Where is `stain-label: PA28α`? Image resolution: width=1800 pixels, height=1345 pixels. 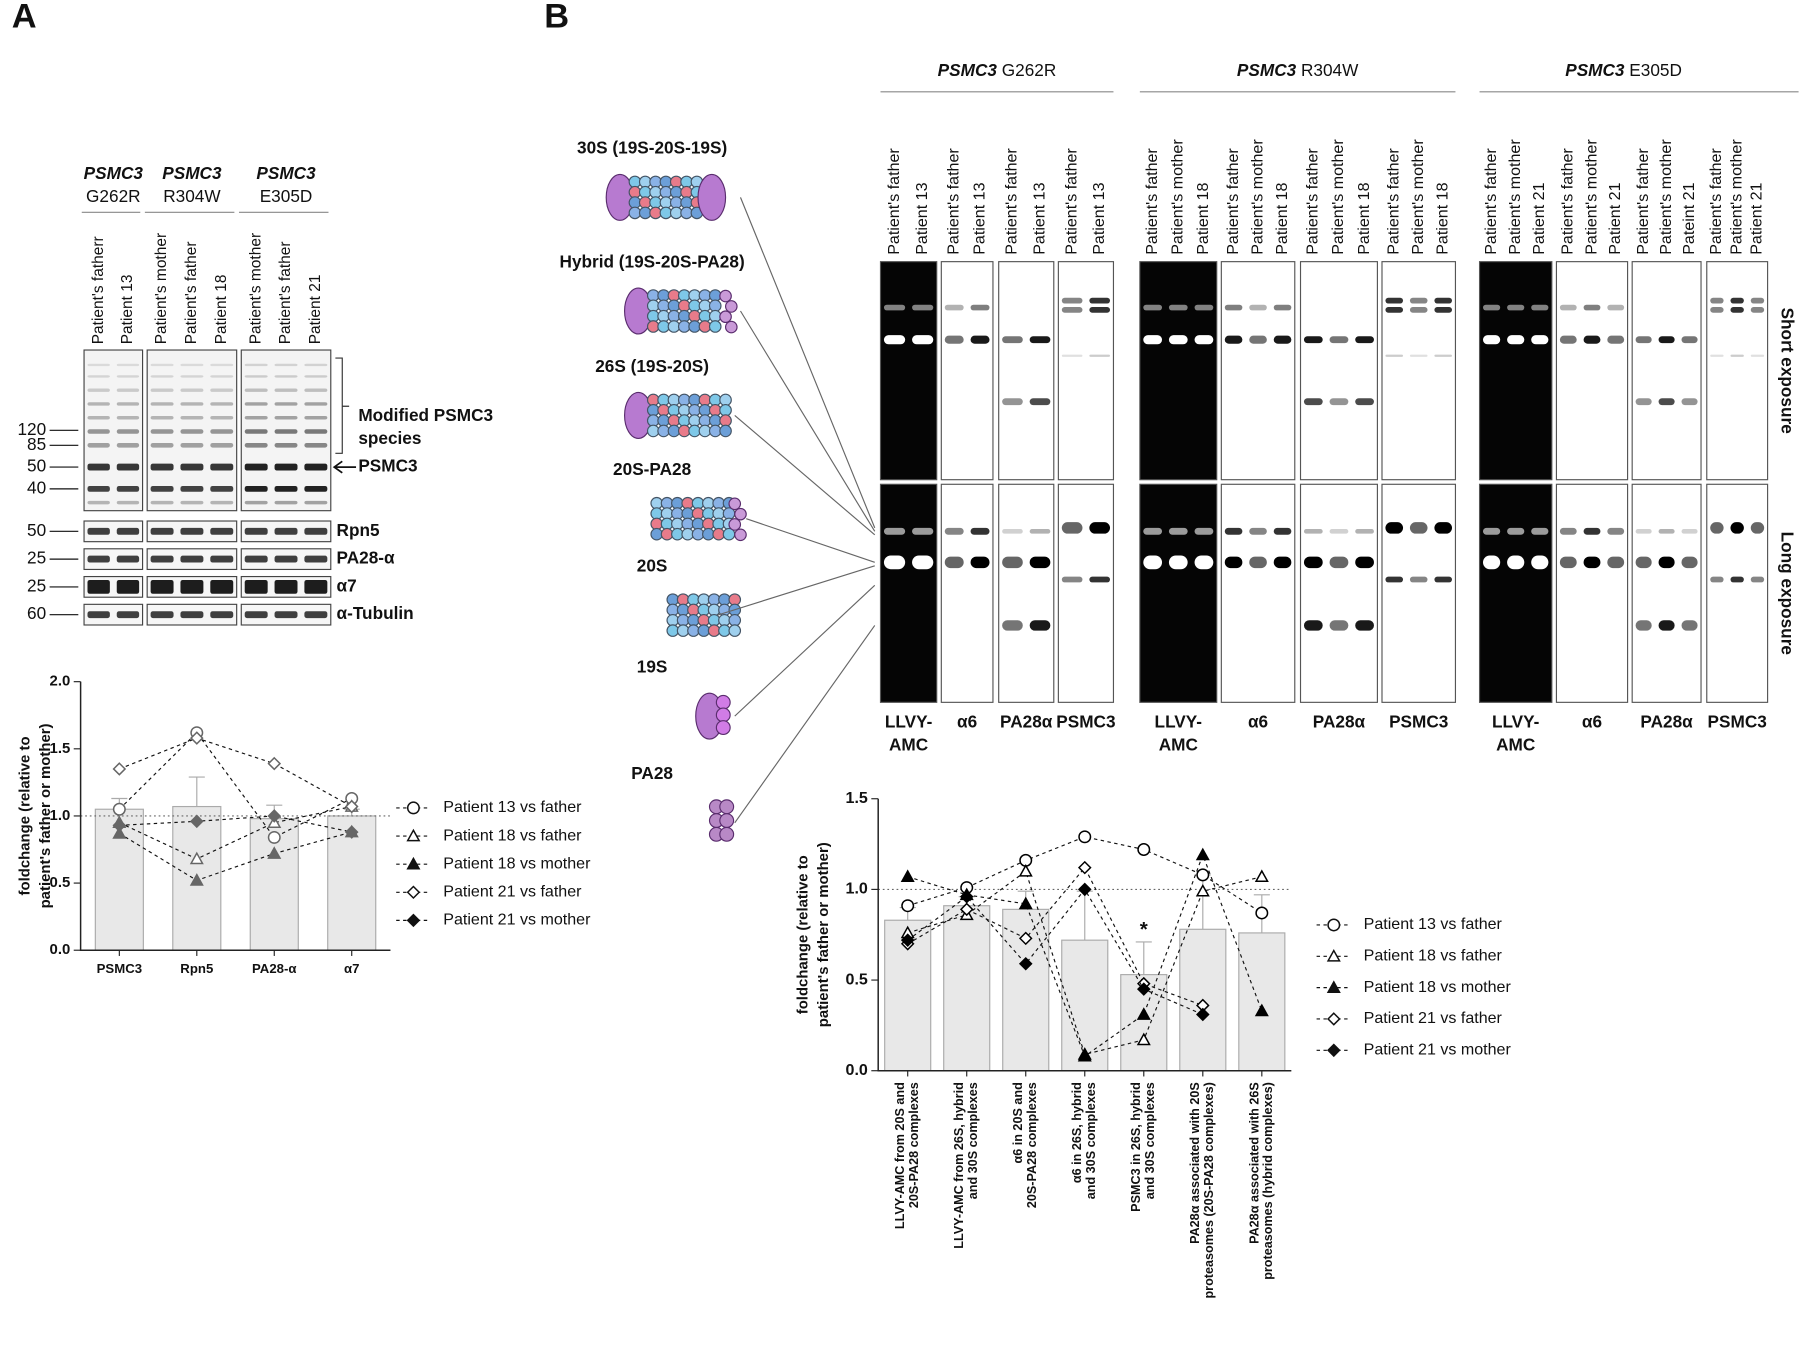 stain-label: PA28α is located at coordinates (1339, 722).